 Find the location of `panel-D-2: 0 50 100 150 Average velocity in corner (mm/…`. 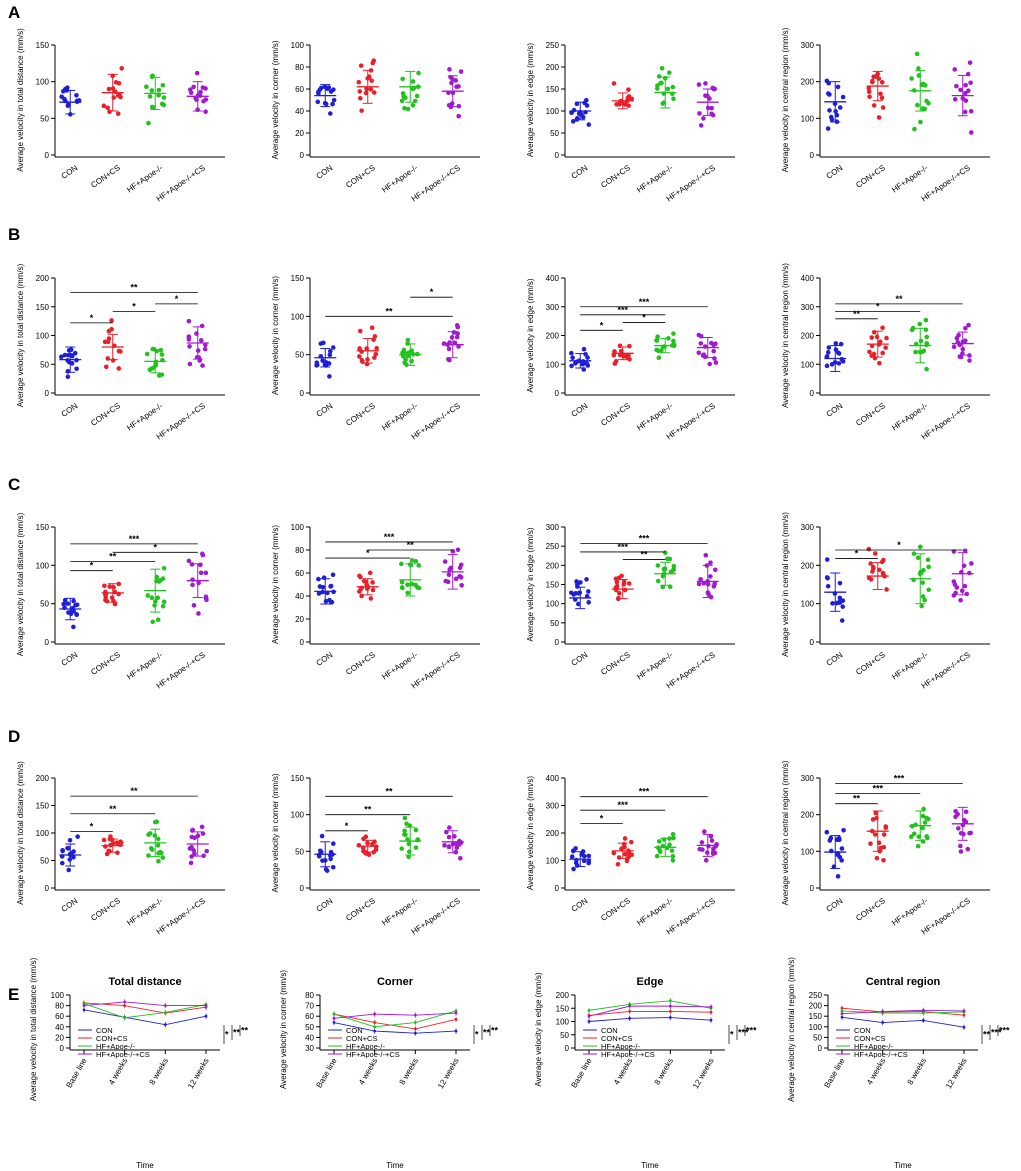

panel-D-2: 0 50 100 150 Average velocity in corner (mm/… is located at coordinates (375, 855).